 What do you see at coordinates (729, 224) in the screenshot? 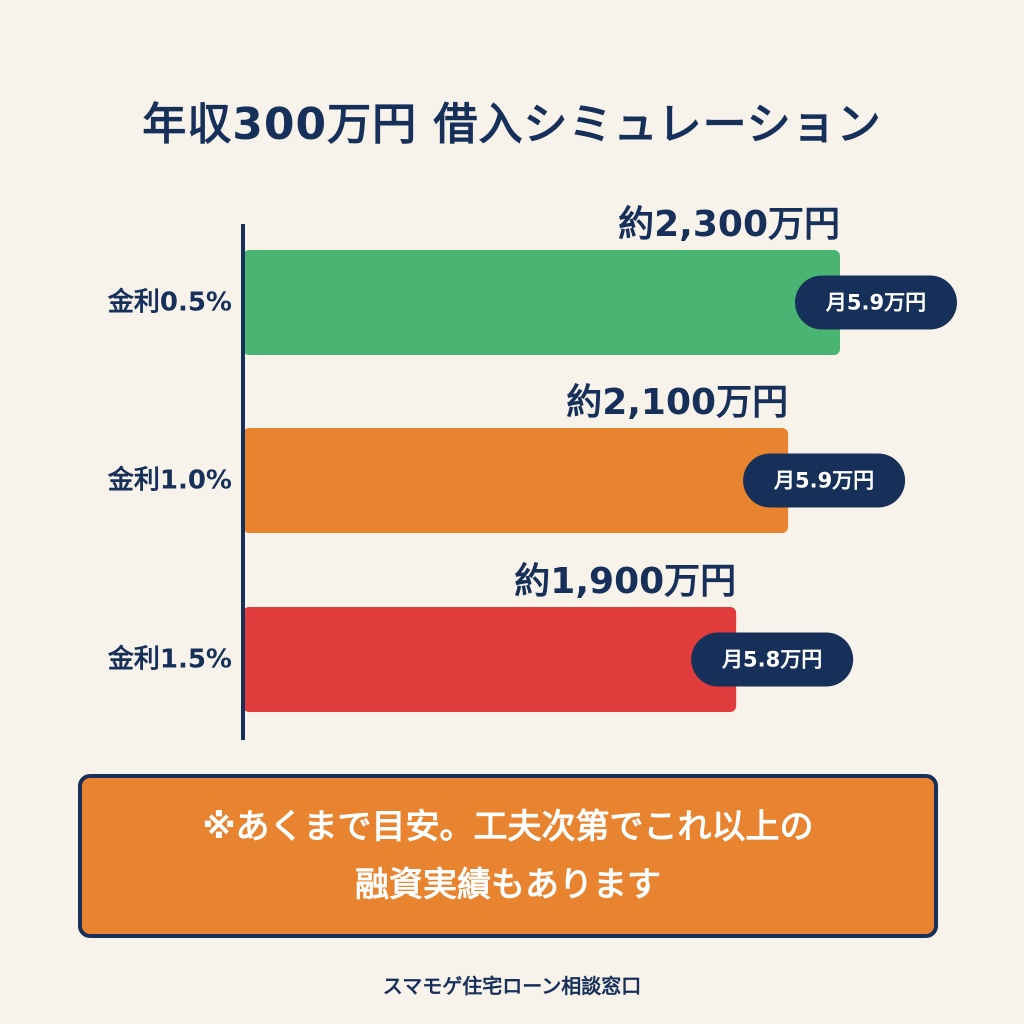
I see `value-label: 約2,300万円` at bounding box center [729, 224].